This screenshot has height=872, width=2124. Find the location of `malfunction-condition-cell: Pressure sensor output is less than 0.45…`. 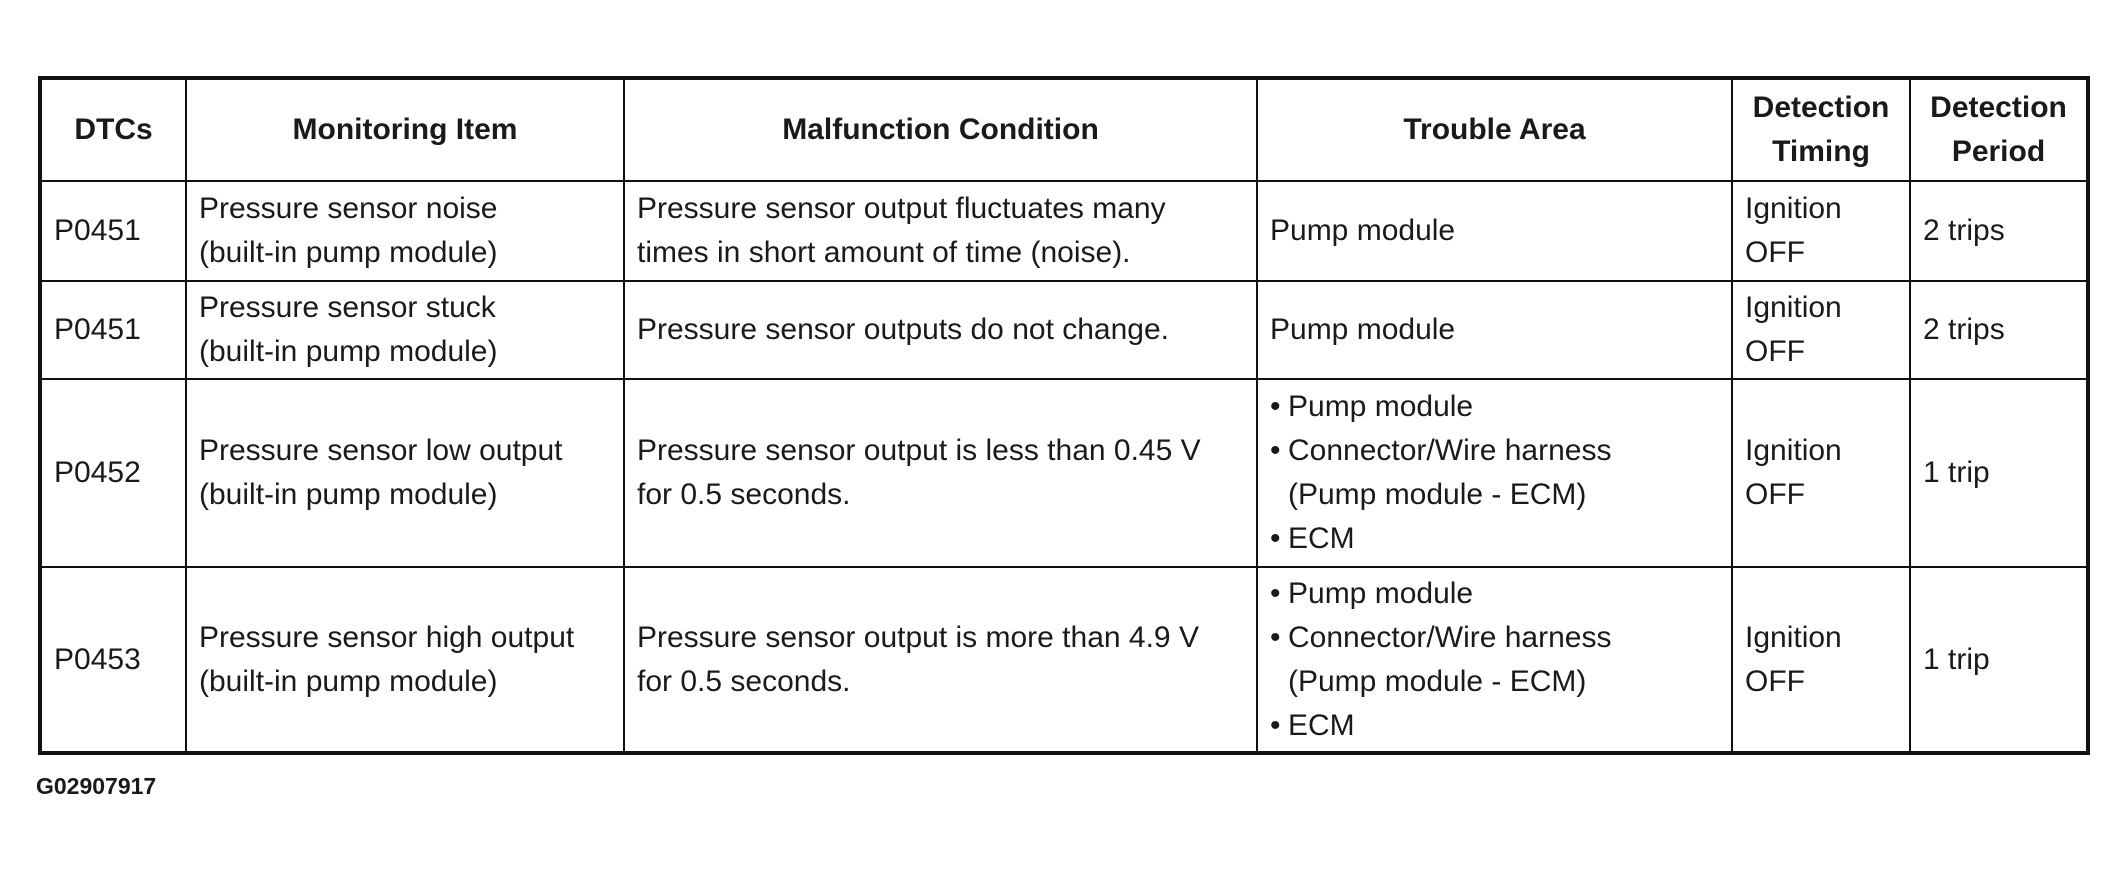

malfunction-condition-cell: Pressure sensor output is less than 0.45… is located at coordinates (940, 473).